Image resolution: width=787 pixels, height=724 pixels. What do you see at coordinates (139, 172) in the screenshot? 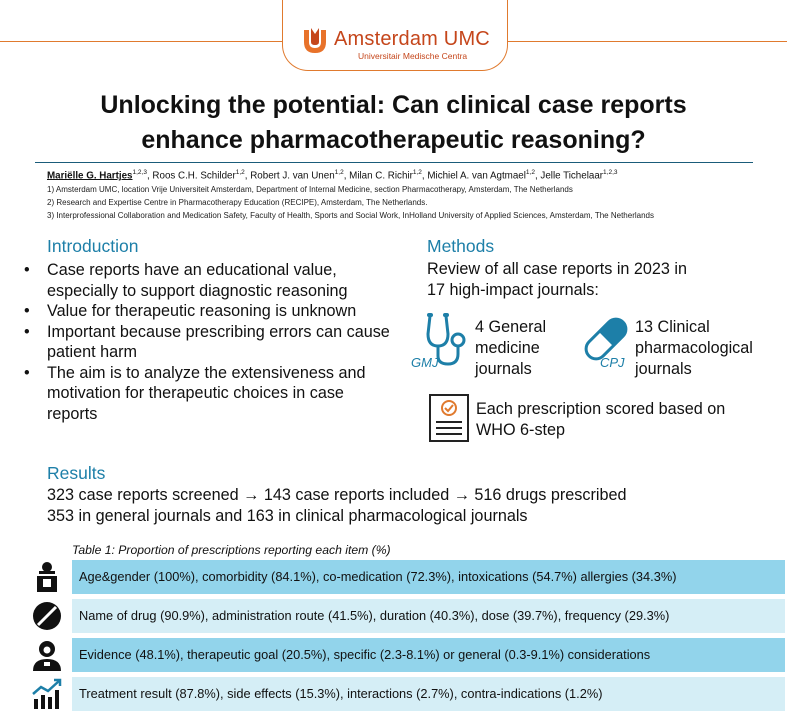
I see `first-author-affiliation: 1,2,3` at bounding box center [139, 172].